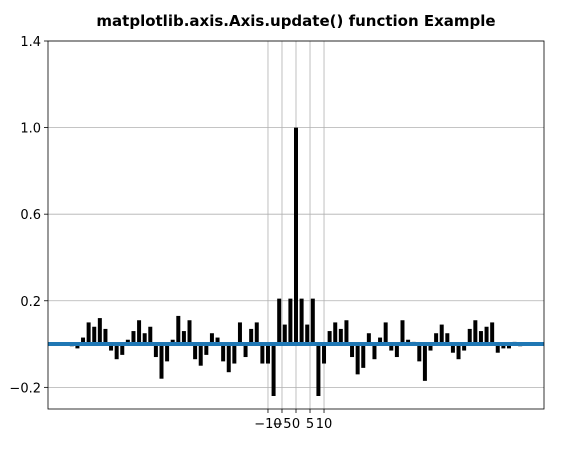 This screenshot has height=453, width=572. I want to click on x-tick-label: −5, so click(281, 424).